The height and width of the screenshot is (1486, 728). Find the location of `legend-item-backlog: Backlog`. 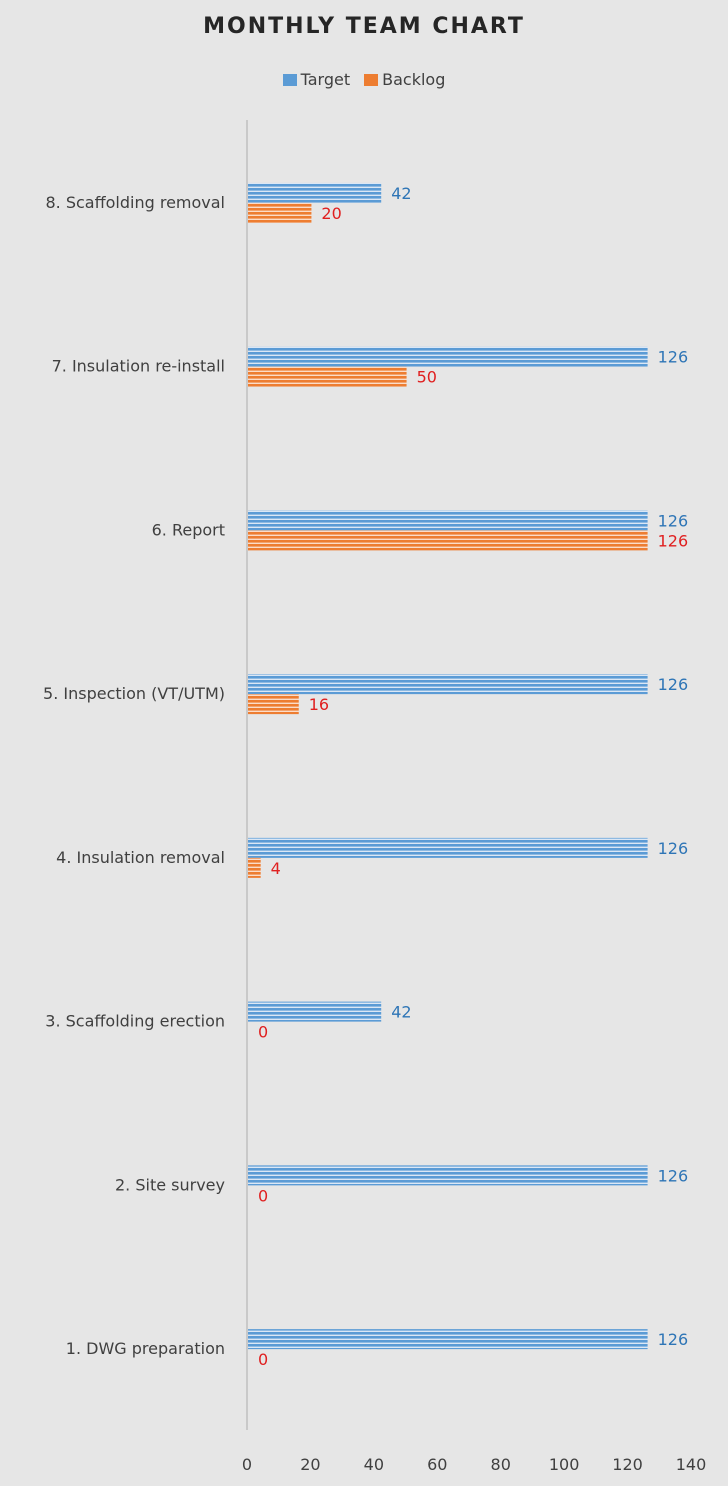

legend-item-backlog: Backlog is located at coordinates (404, 79).